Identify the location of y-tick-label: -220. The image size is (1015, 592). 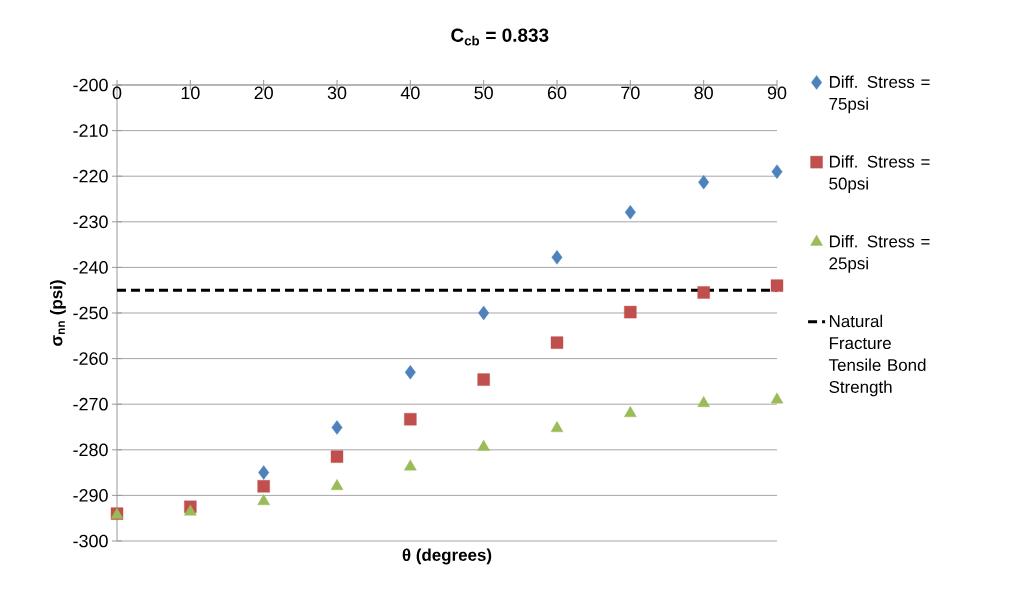
(90, 176).